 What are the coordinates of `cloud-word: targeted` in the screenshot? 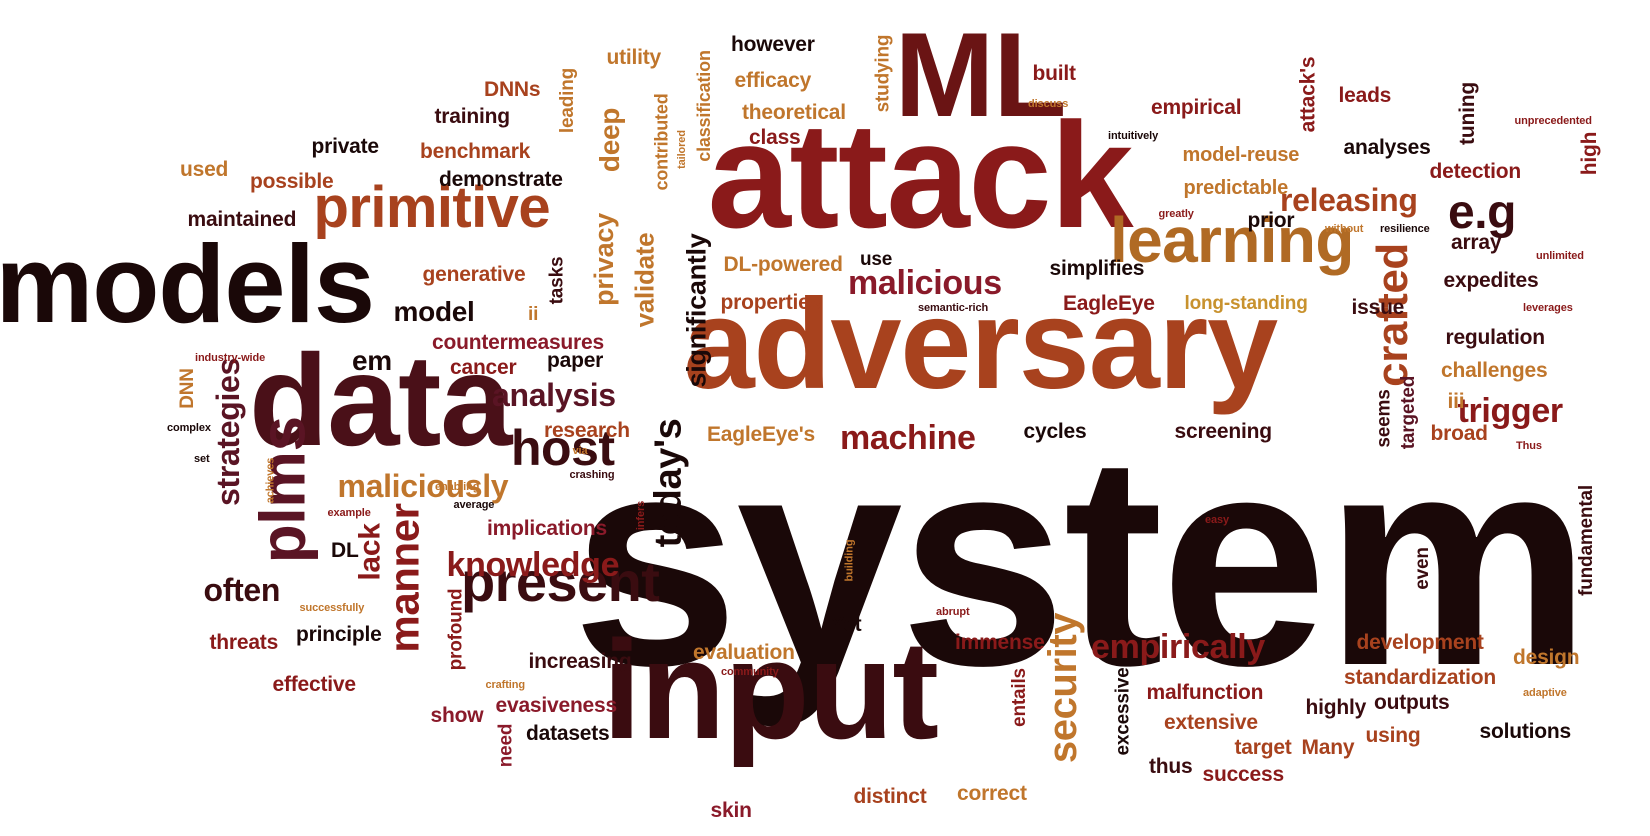 It's located at (1408, 412).